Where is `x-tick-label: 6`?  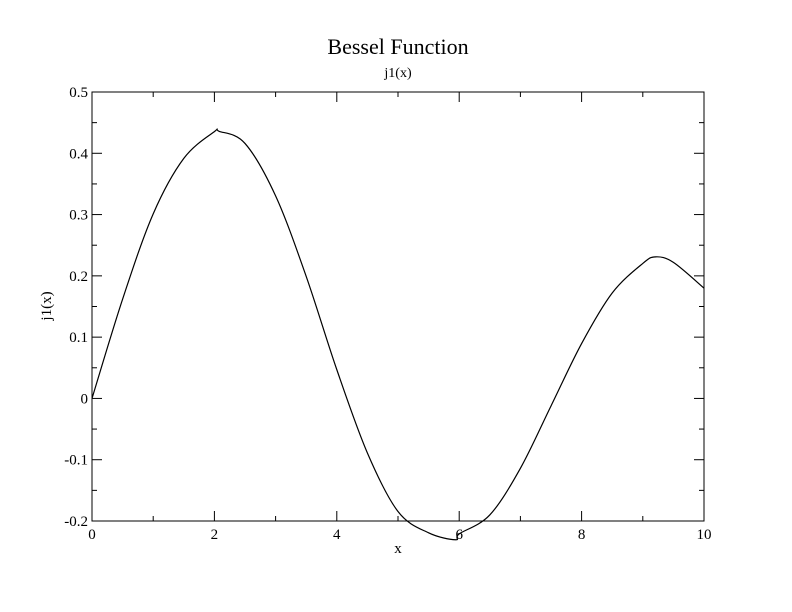 x-tick-label: 6 is located at coordinates (459, 535).